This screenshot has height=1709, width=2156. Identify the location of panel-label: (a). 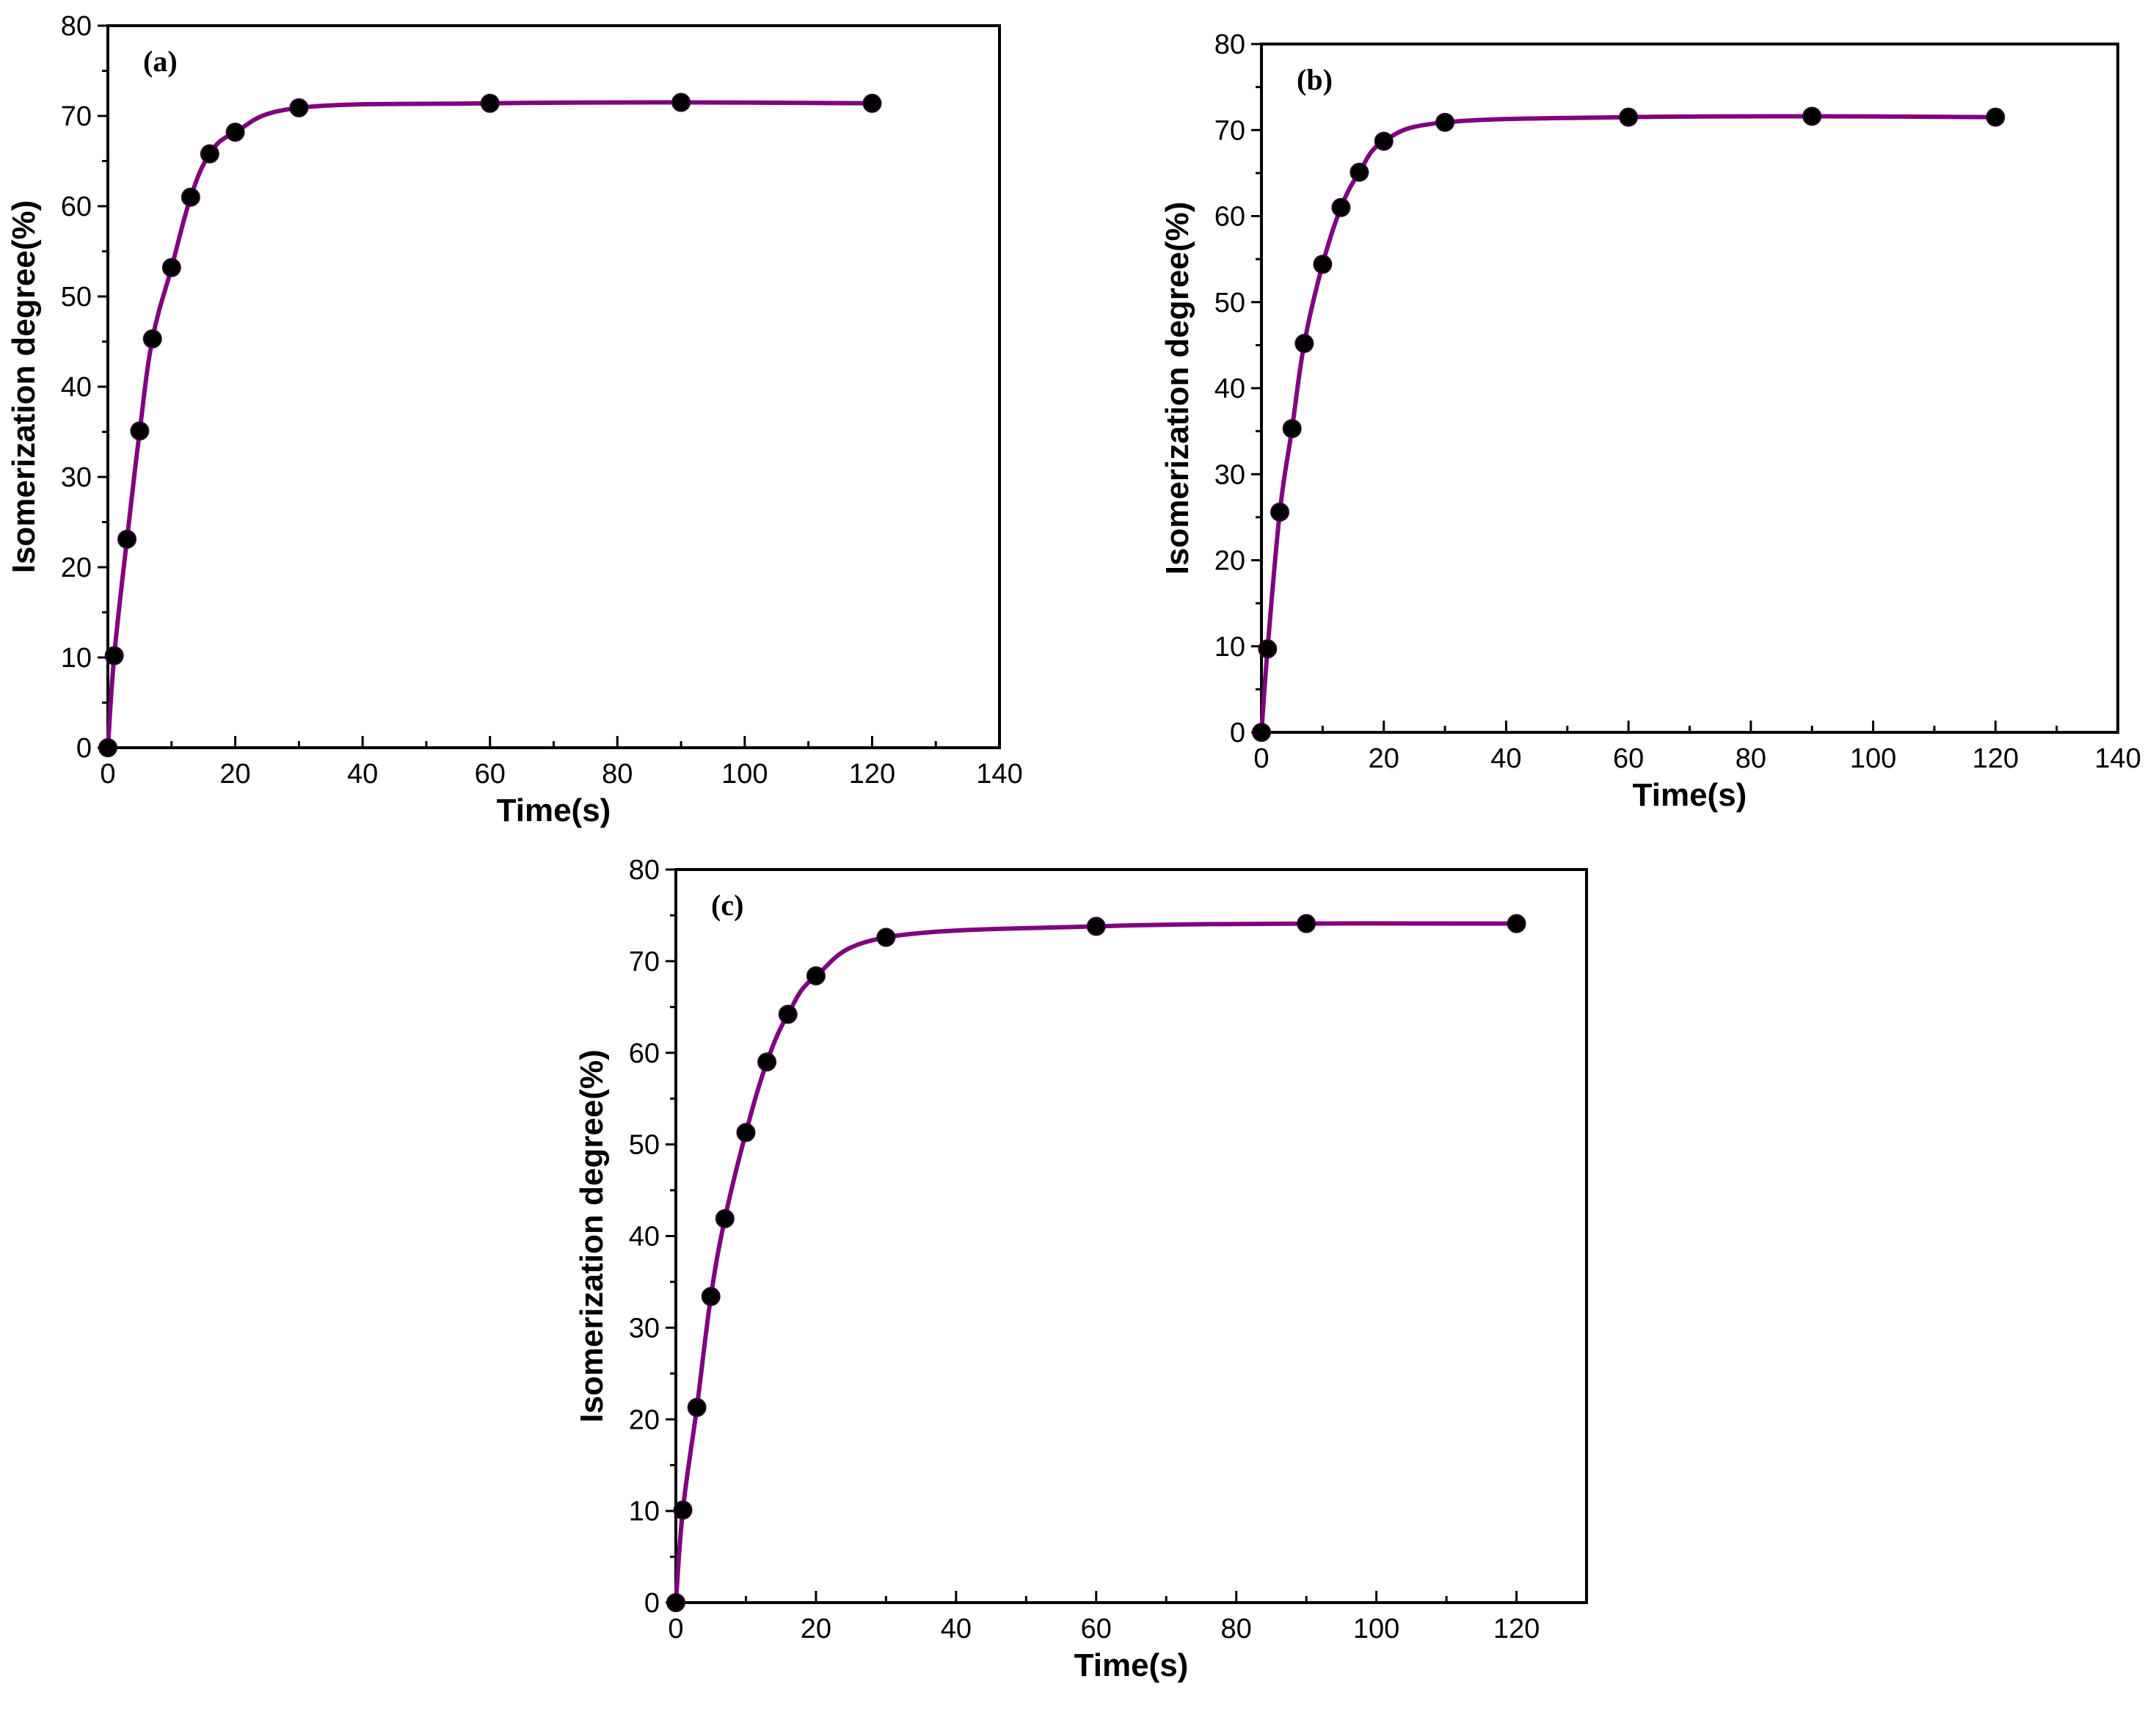
(160, 61).